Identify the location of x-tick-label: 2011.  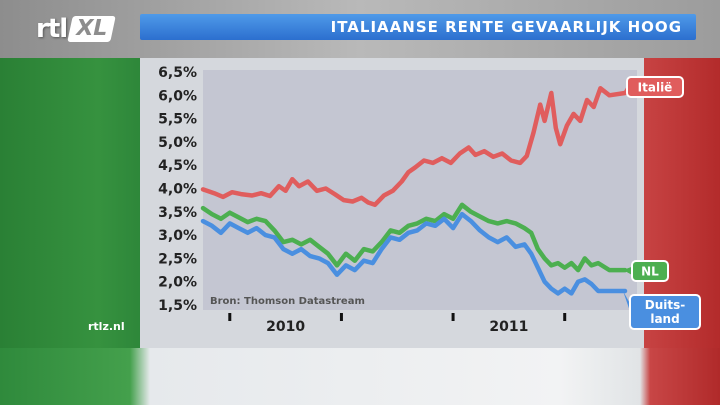
(508, 327).